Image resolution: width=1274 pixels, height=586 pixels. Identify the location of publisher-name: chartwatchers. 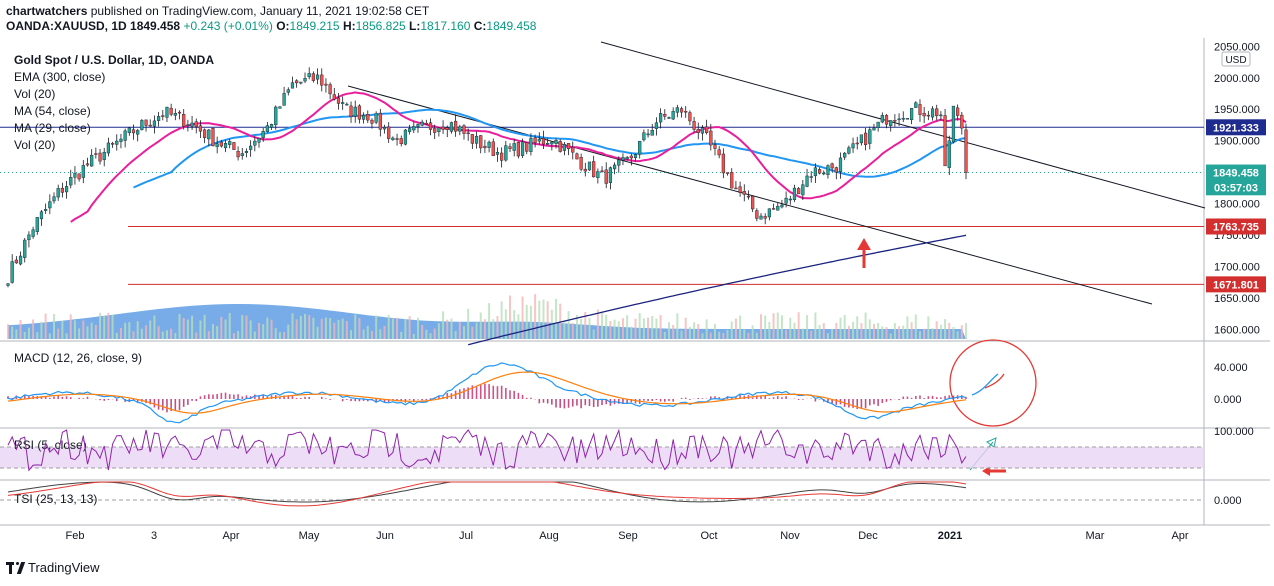
(47, 11).